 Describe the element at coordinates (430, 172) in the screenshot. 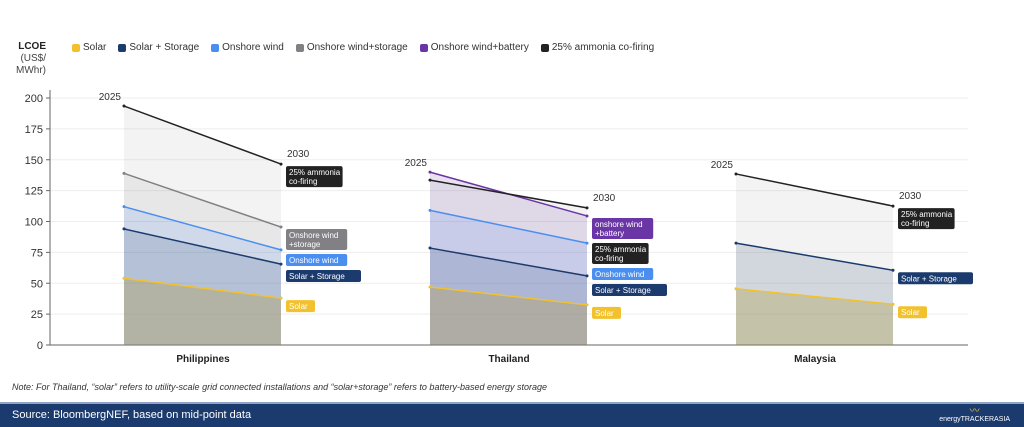

I see `point-wb-2025` at that location.